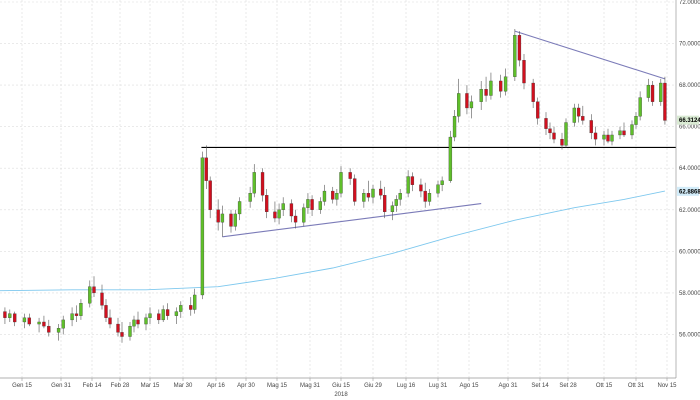 This screenshot has height=400, width=700. Describe the element at coordinates (216, 386) in the screenshot. I see `x-tick-label: Apr 16` at that location.